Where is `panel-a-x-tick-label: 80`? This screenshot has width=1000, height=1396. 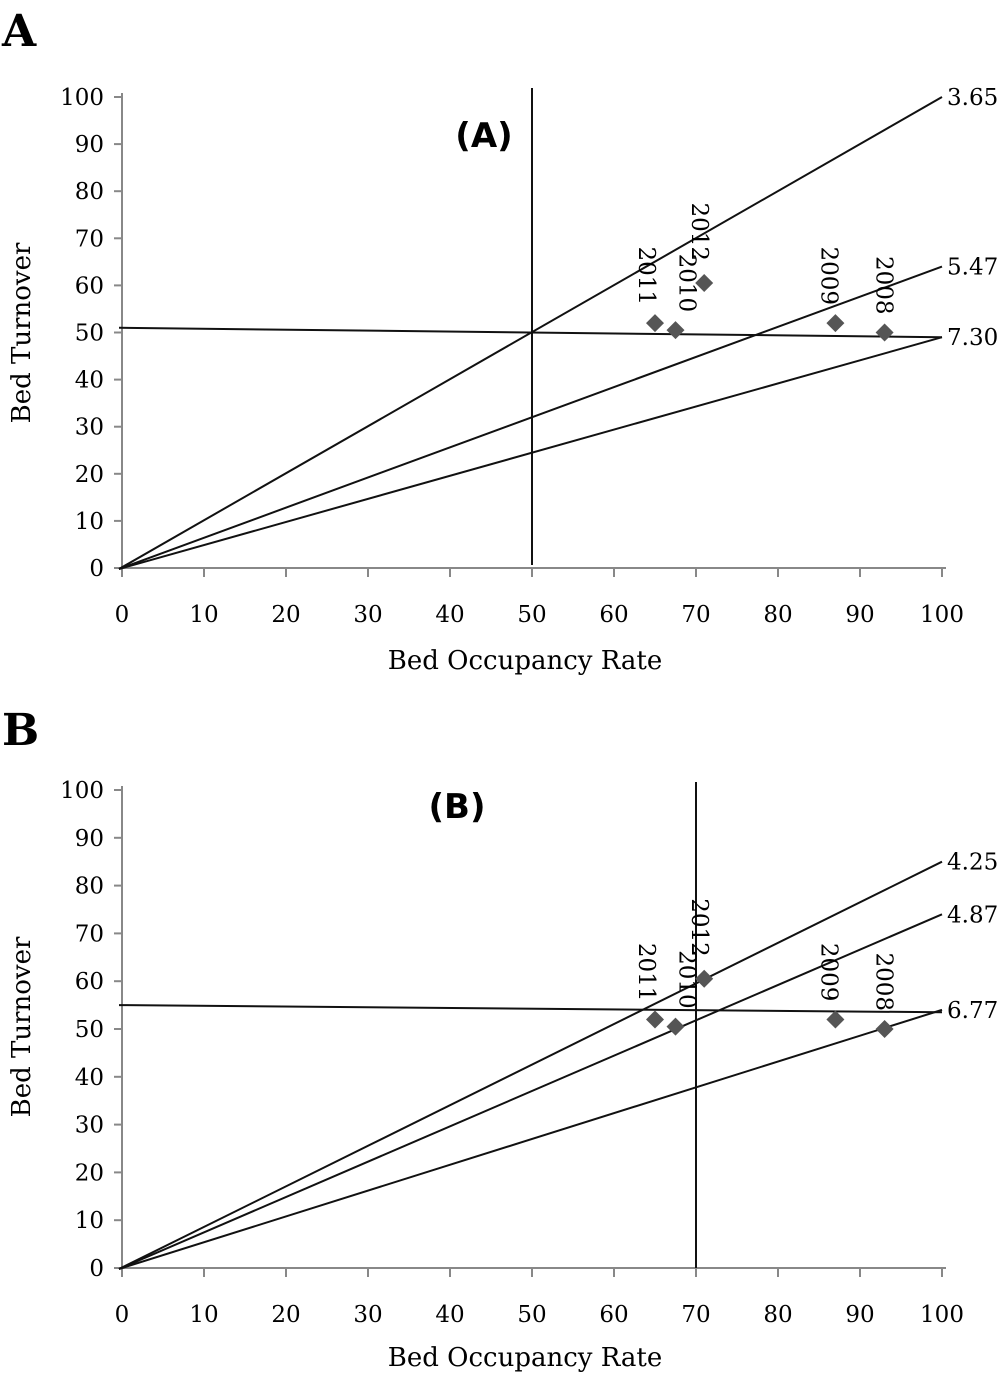 panel-a-x-tick-label: 80 is located at coordinates (777, 615).